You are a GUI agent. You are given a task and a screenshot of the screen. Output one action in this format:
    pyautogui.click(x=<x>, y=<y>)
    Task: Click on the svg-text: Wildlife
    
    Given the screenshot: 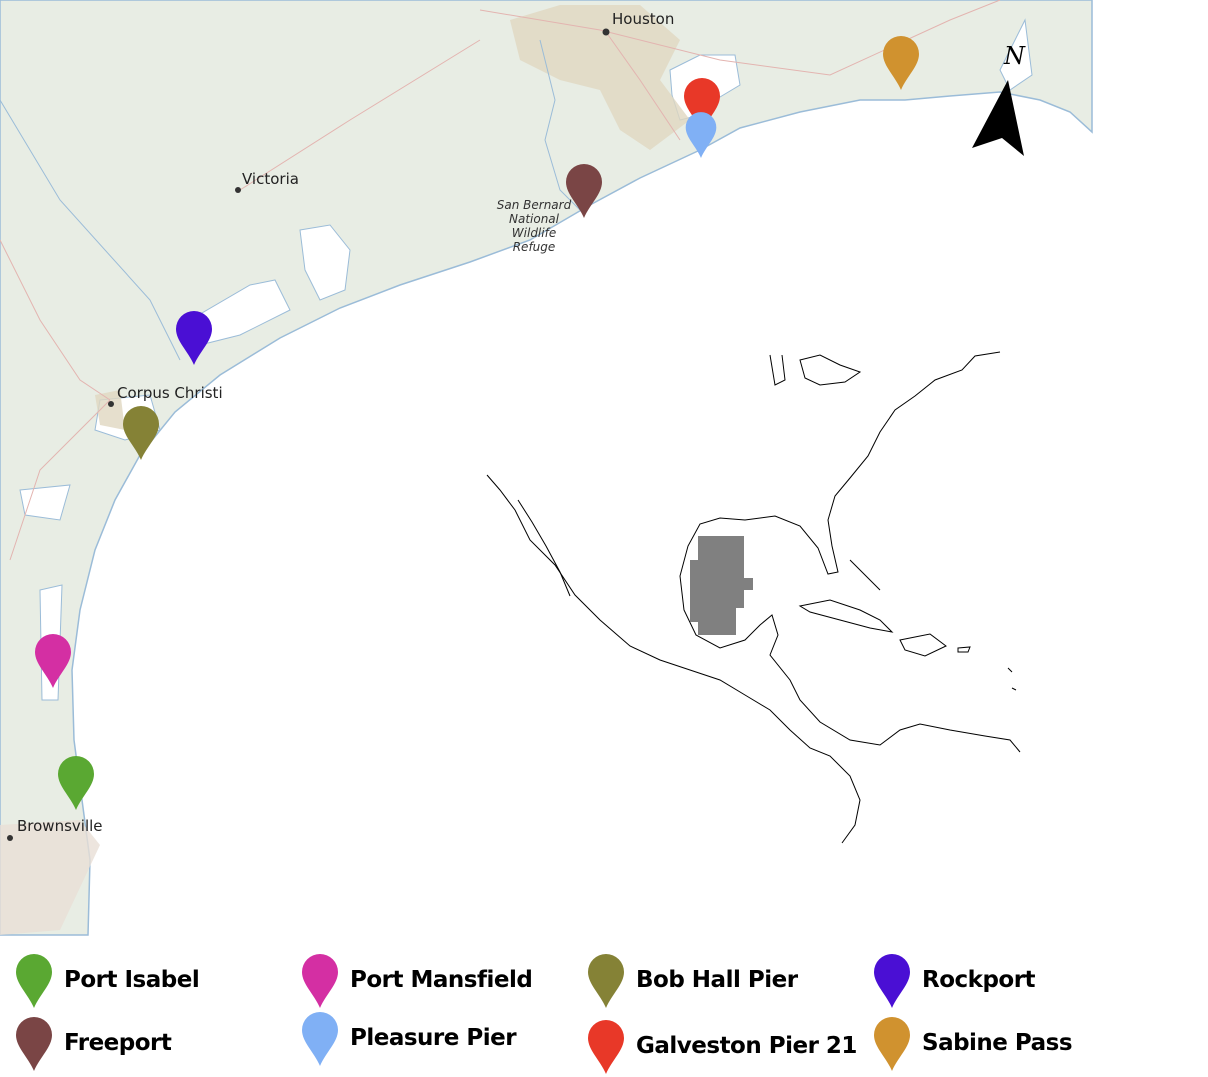 What is the action you would take?
    pyautogui.click(x=534, y=233)
    